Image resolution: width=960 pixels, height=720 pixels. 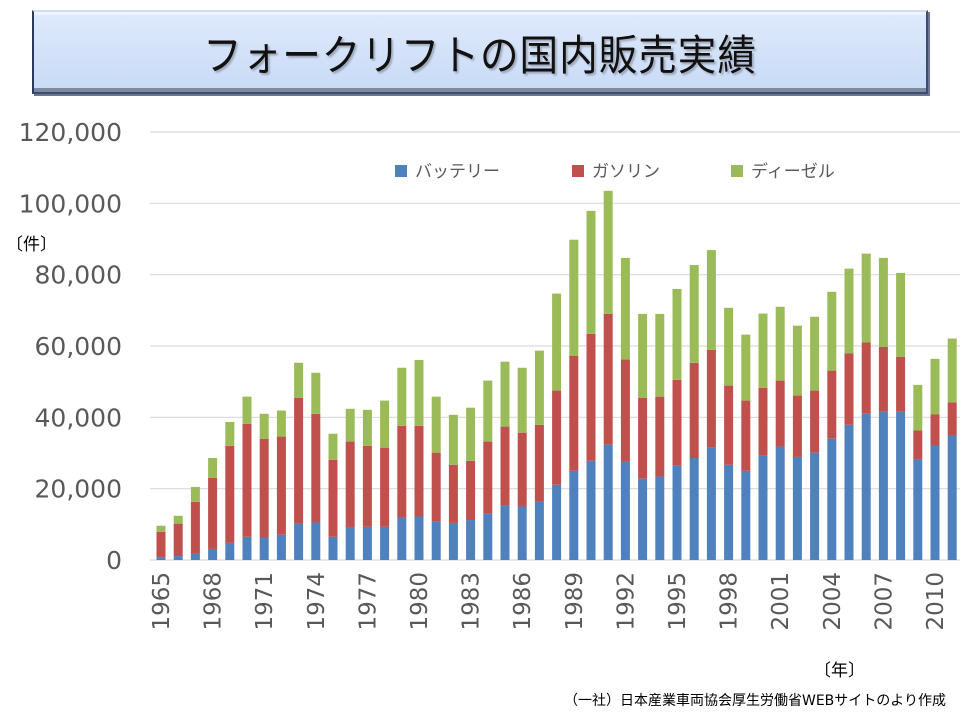 What do you see at coordinates (678, 601) in the screenshot?
I see `x-tick-label: 1995` at bounding box center [678, 601].